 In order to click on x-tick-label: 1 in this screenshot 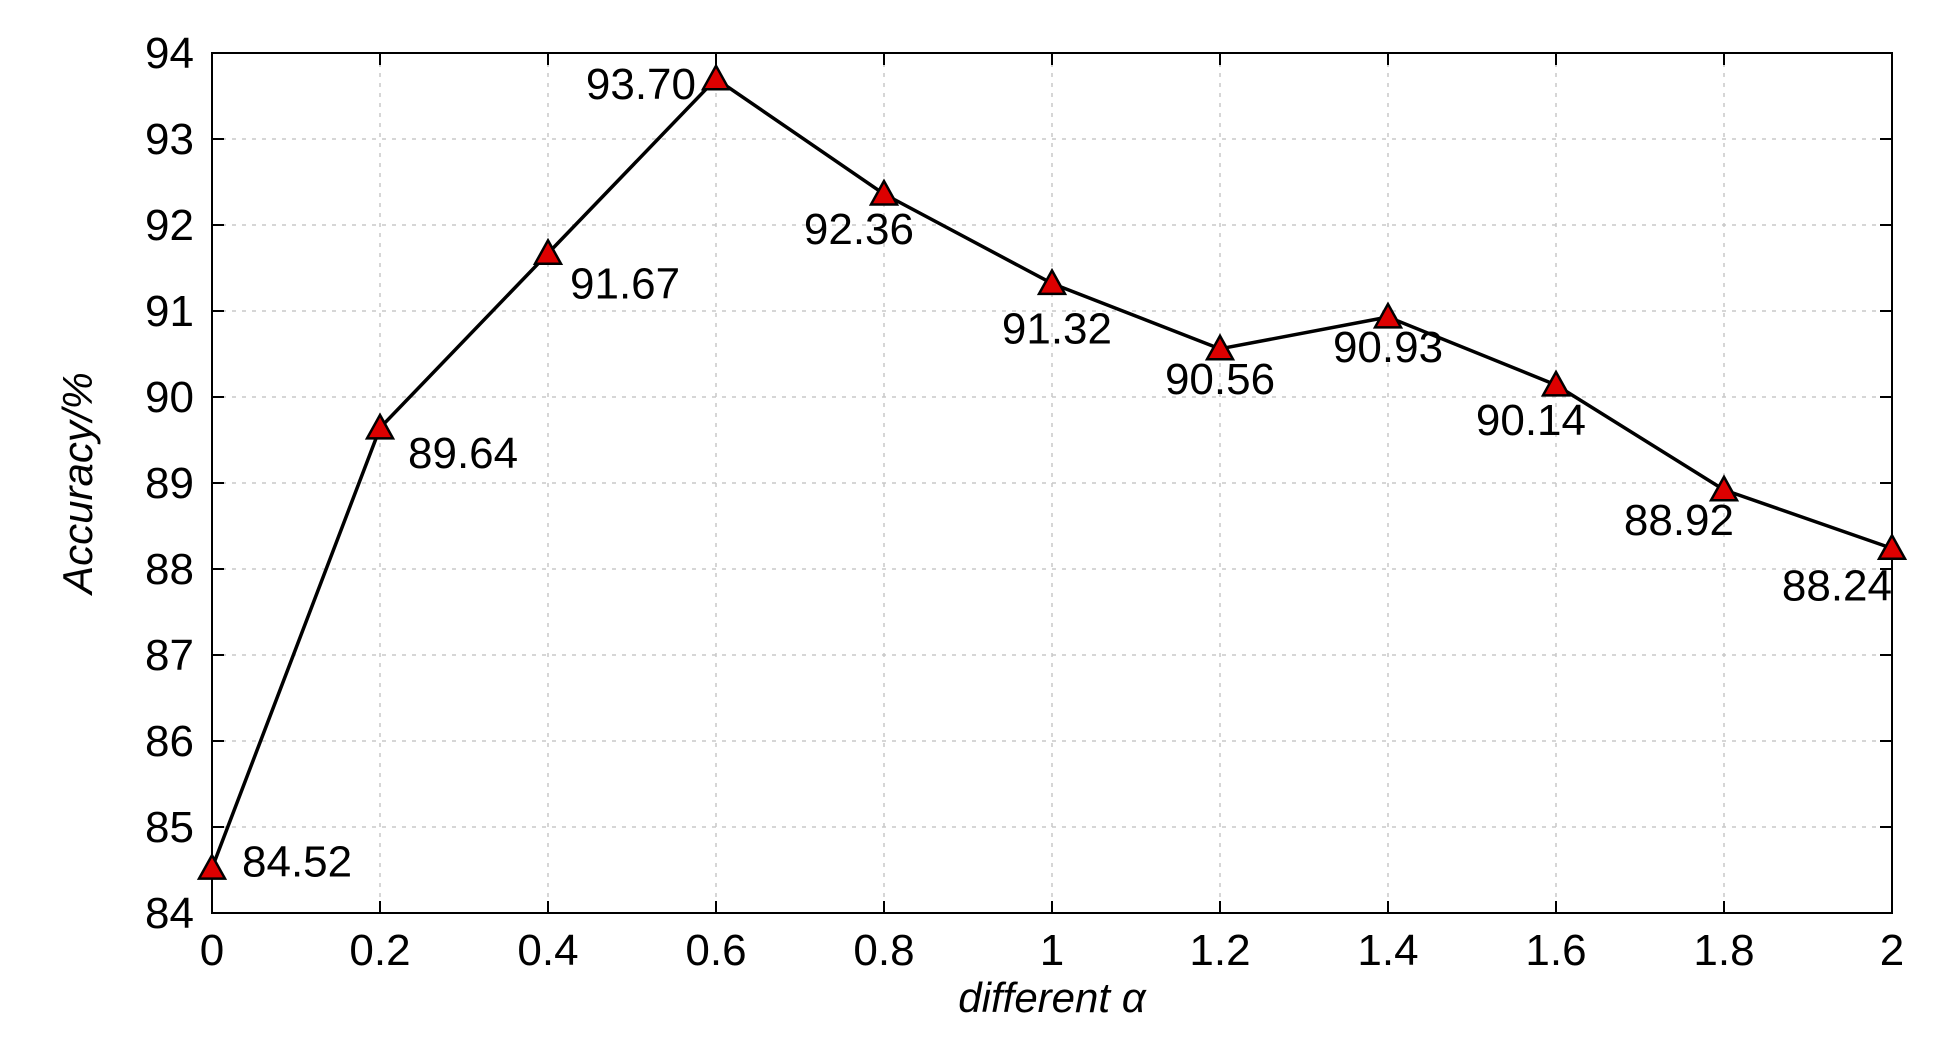, I will do `click(1052, 950)`.